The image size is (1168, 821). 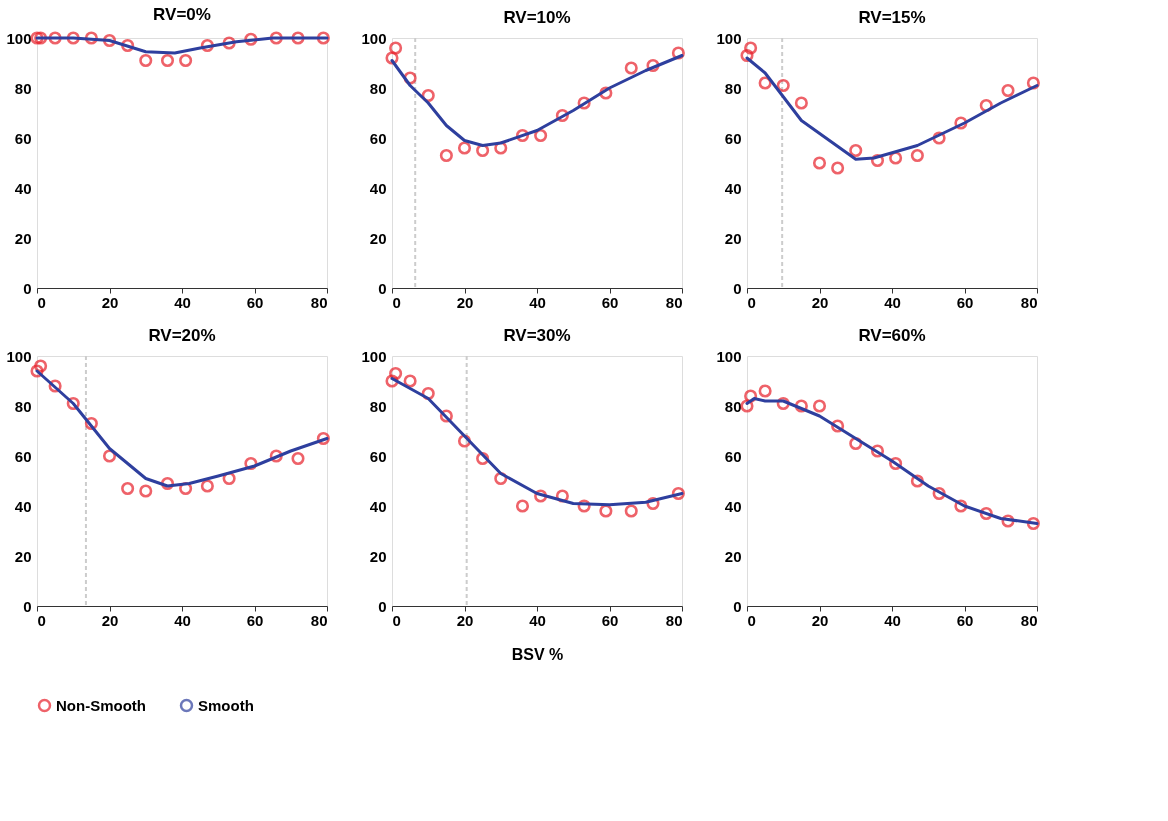 I want to click on chart-title: RV=30%, so click(x=537, y=335).